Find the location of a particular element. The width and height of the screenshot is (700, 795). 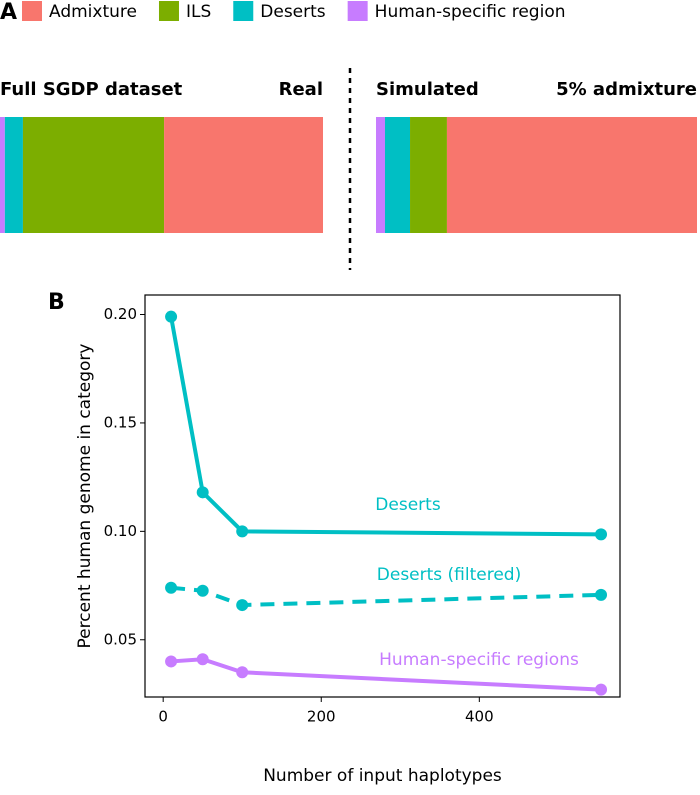

series-label: Human-specific regions is located at coordinates (479, 660).